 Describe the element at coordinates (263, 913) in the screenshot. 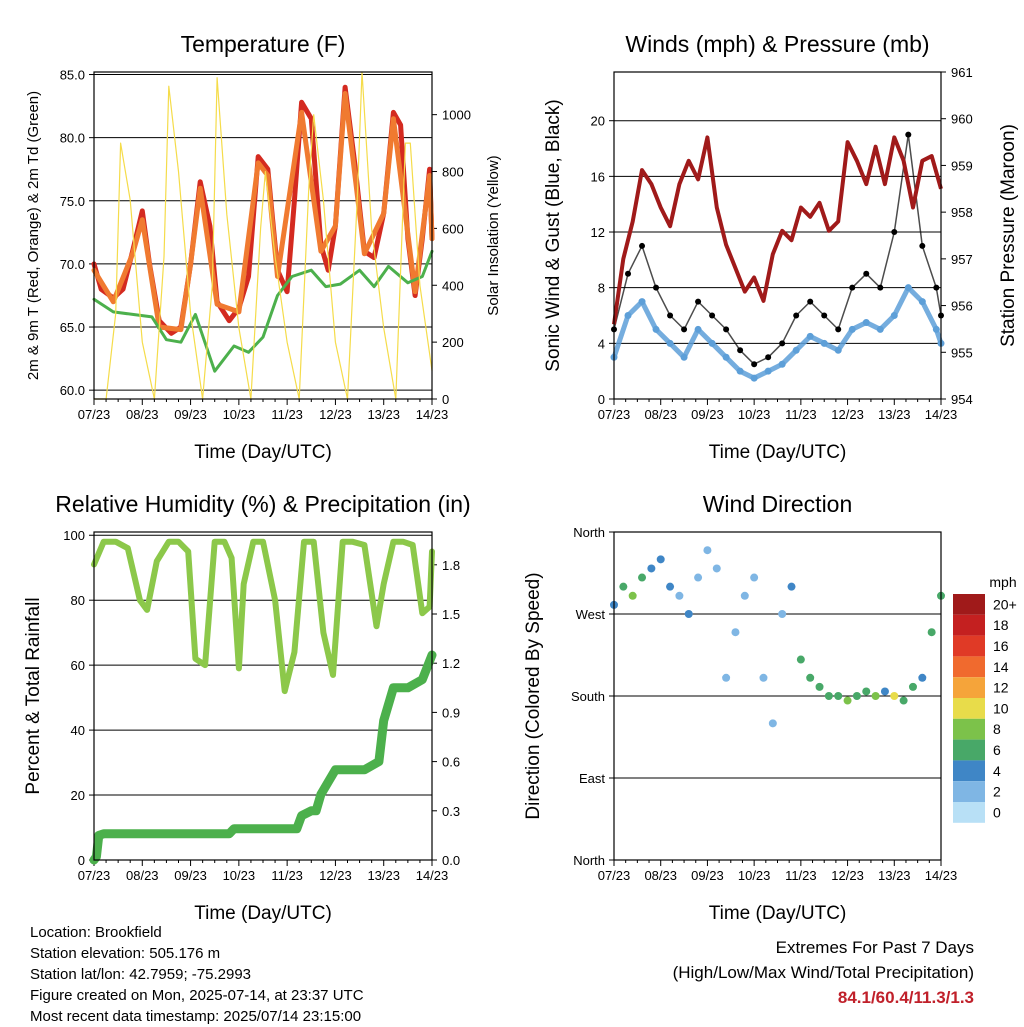

I see `humidity_precip-xlabel: Time (Day/UTC)` at that location.